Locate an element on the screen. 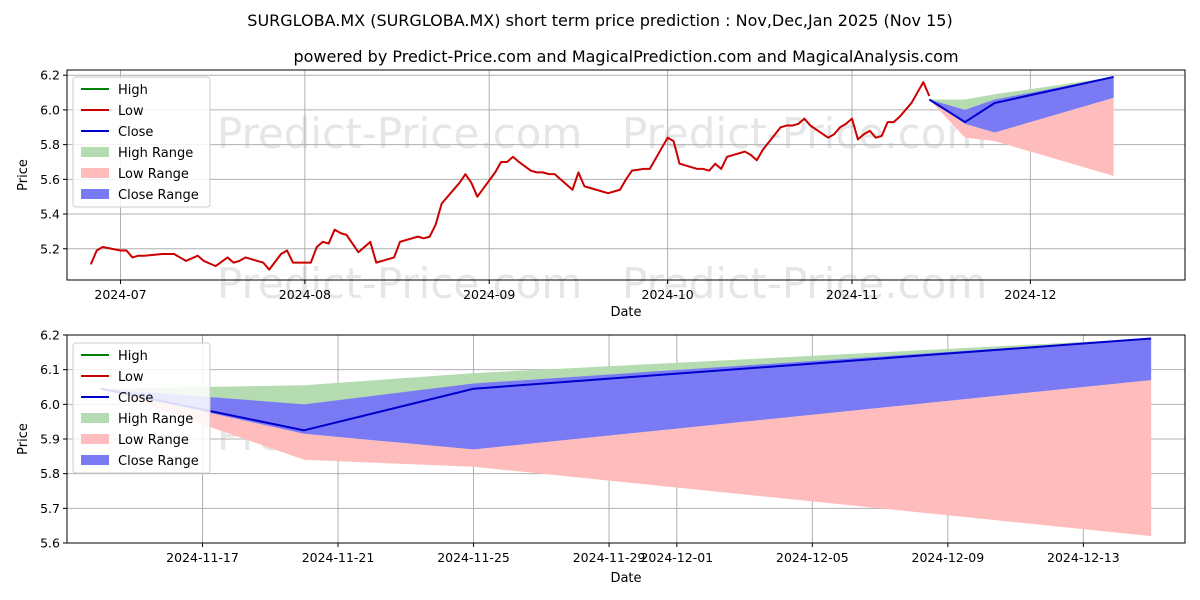 The width and height of the screenshot is (1200, 600). x-tick-label: 2024-07 is located at coordinates (120, 294).